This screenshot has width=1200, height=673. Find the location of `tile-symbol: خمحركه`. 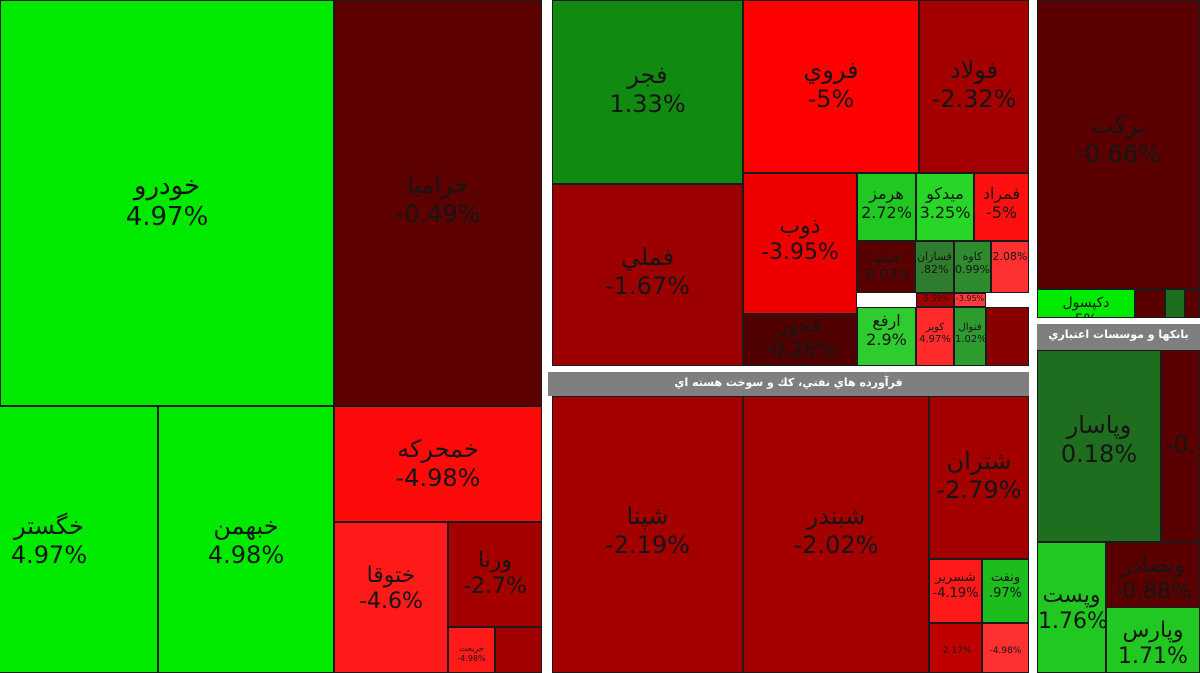

tile-symbol: خمحركه is located at coordinates (438, 449).